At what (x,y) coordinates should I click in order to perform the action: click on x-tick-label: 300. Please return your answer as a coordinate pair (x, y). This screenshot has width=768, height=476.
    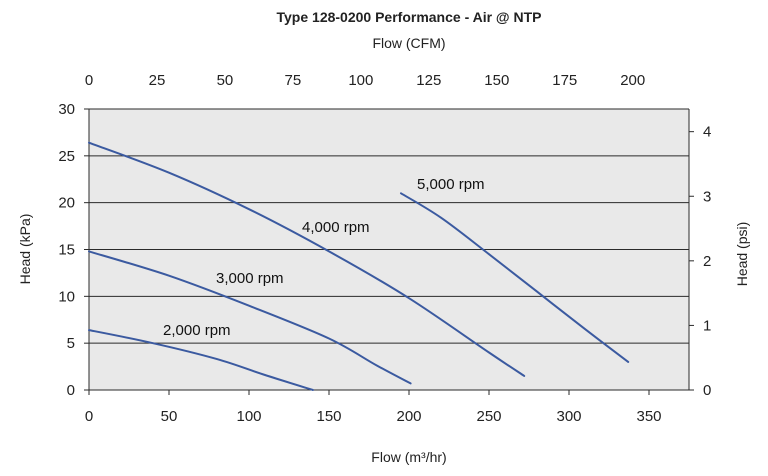
    Looking at the image, I should click on (568, 416).